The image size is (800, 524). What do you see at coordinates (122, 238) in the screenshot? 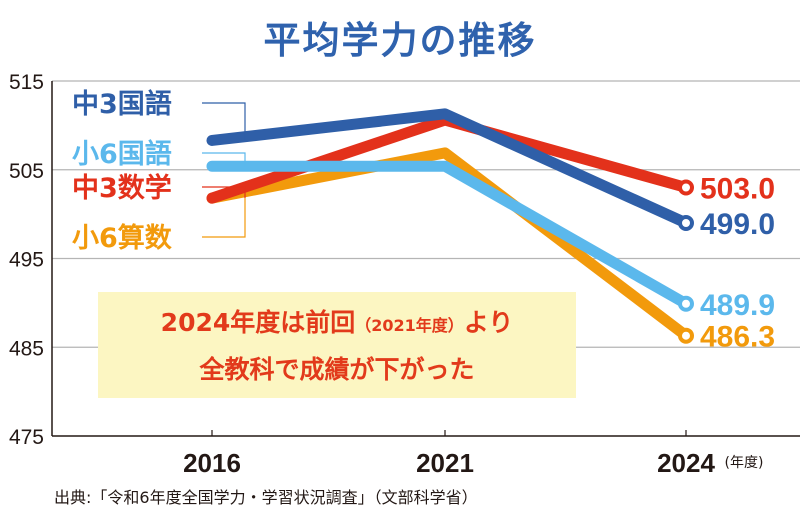
I see `legend-label: 小6算数` at bounding box center [122, 238].